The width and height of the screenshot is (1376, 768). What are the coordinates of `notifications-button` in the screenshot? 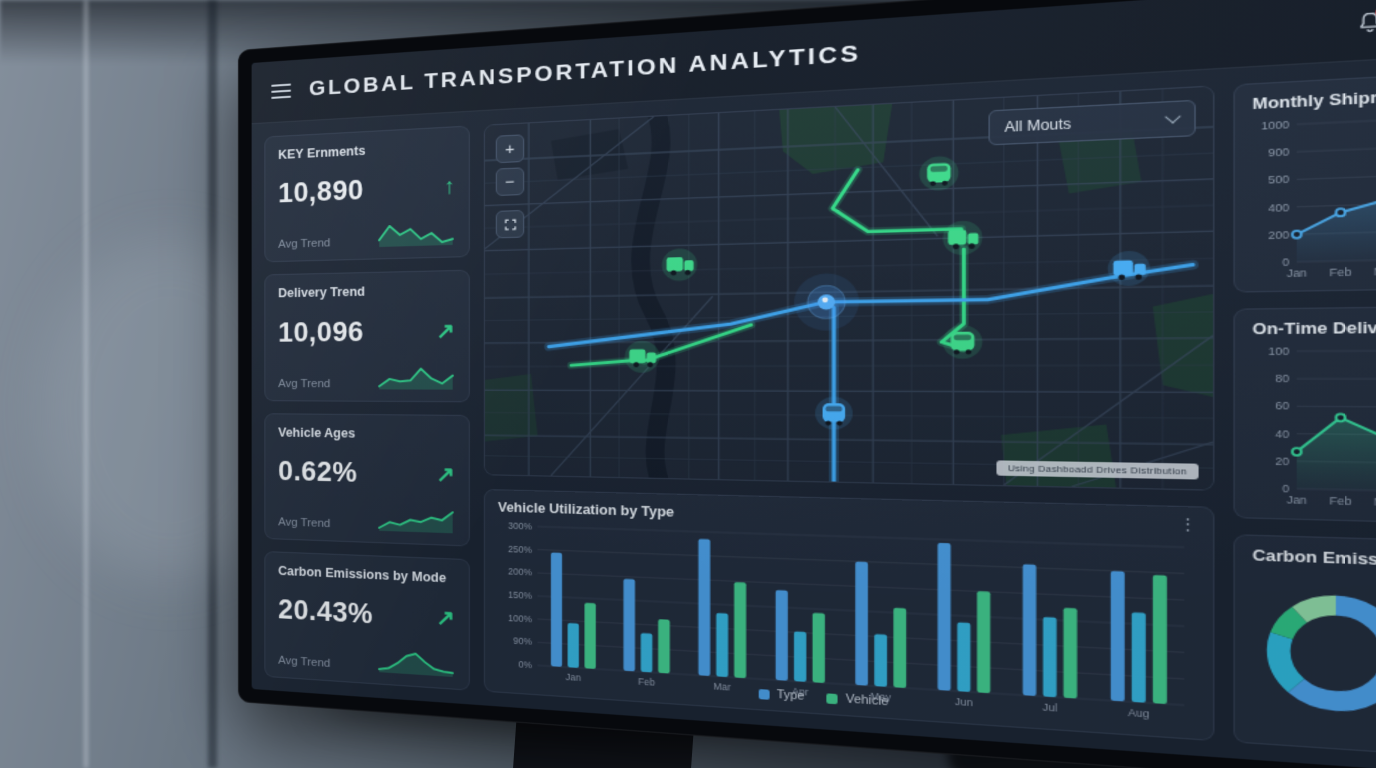 It's located at (1365, 21).